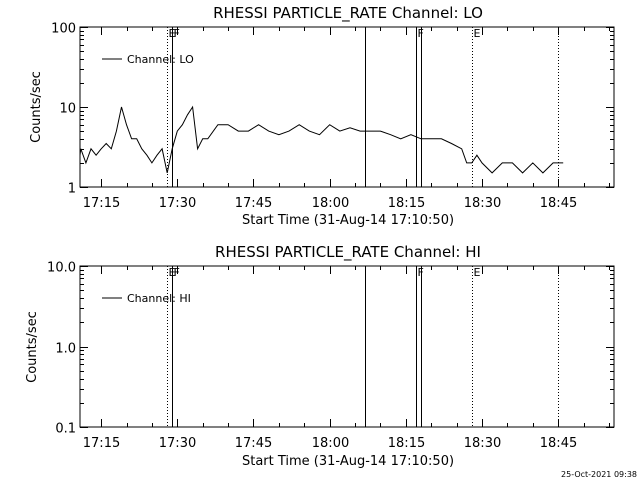 The height and width of the screenshot is (484, 640). What do you see at coordinates (65, 349) in the screenshot?
I see `y-tick-label-1: 1.0` at bounding box center [65, 349].